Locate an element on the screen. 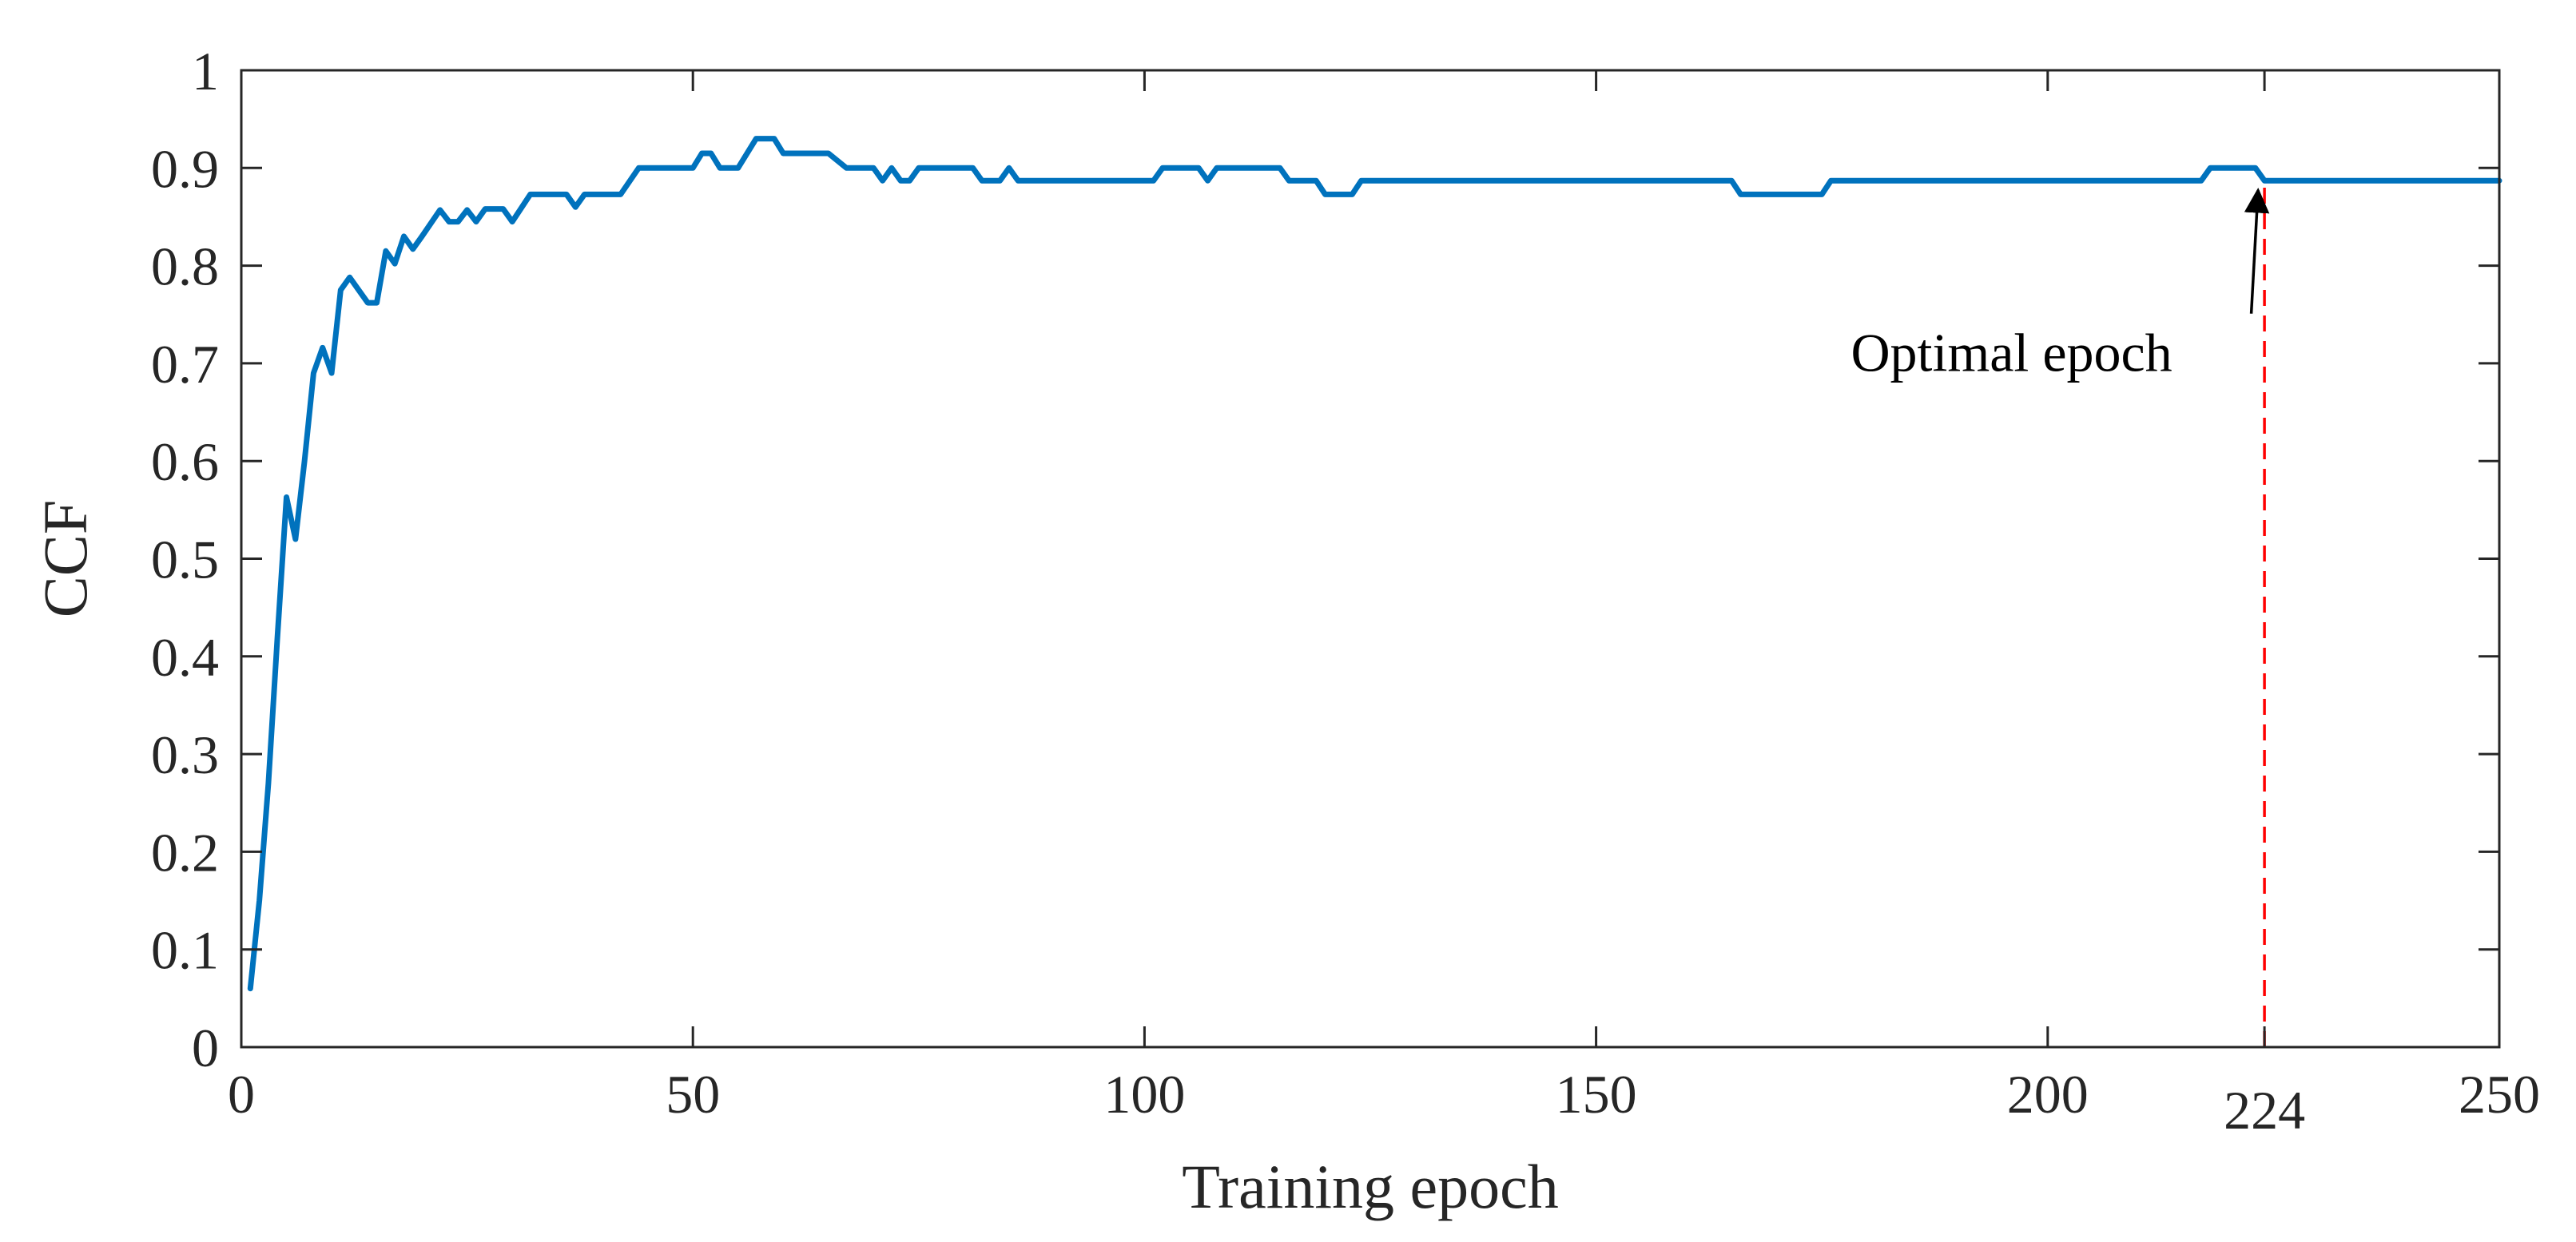 This screenshot has height=1242, width=2576. y-tick-label: 0.5 is located at coordinates (185, 560).